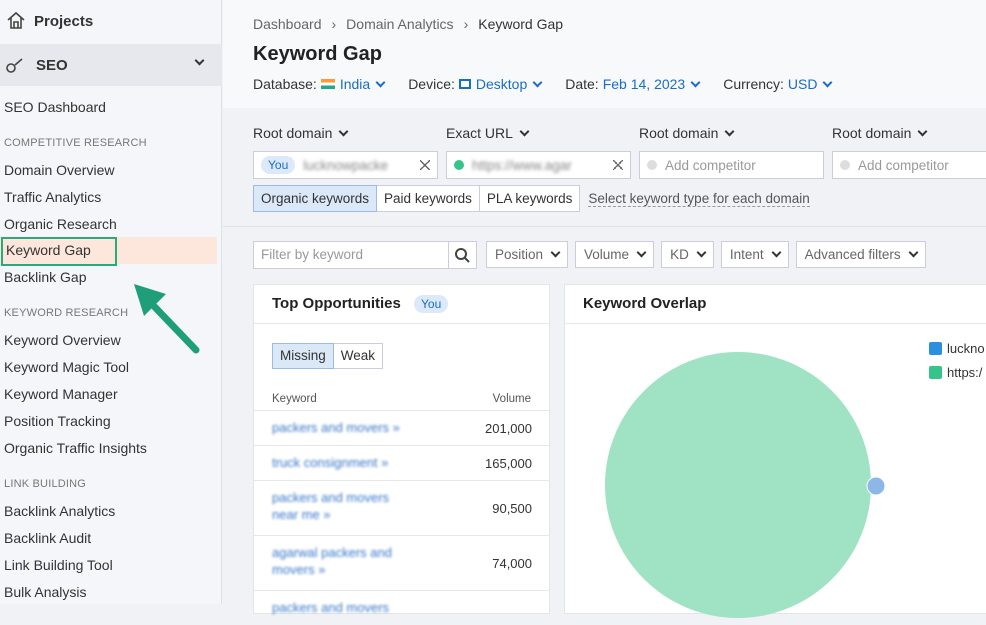 Image resolution: width=986 pixels, height=625 pixels. I want to click on divider, so click(402, 323).